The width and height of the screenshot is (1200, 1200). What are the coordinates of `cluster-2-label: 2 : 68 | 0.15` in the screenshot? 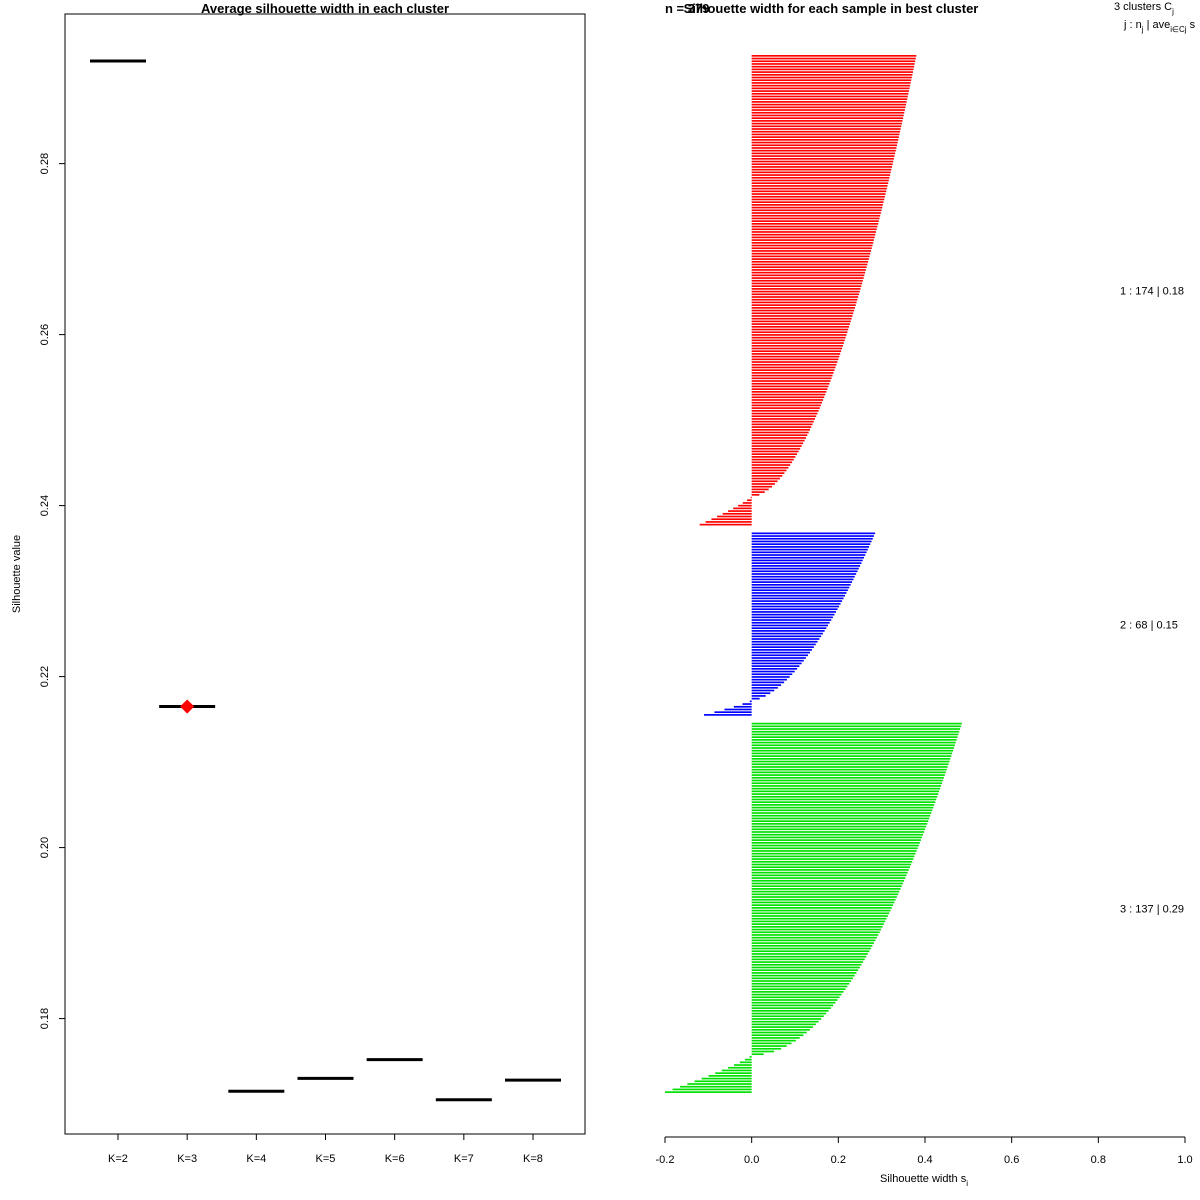 It's located at (1149, 626).